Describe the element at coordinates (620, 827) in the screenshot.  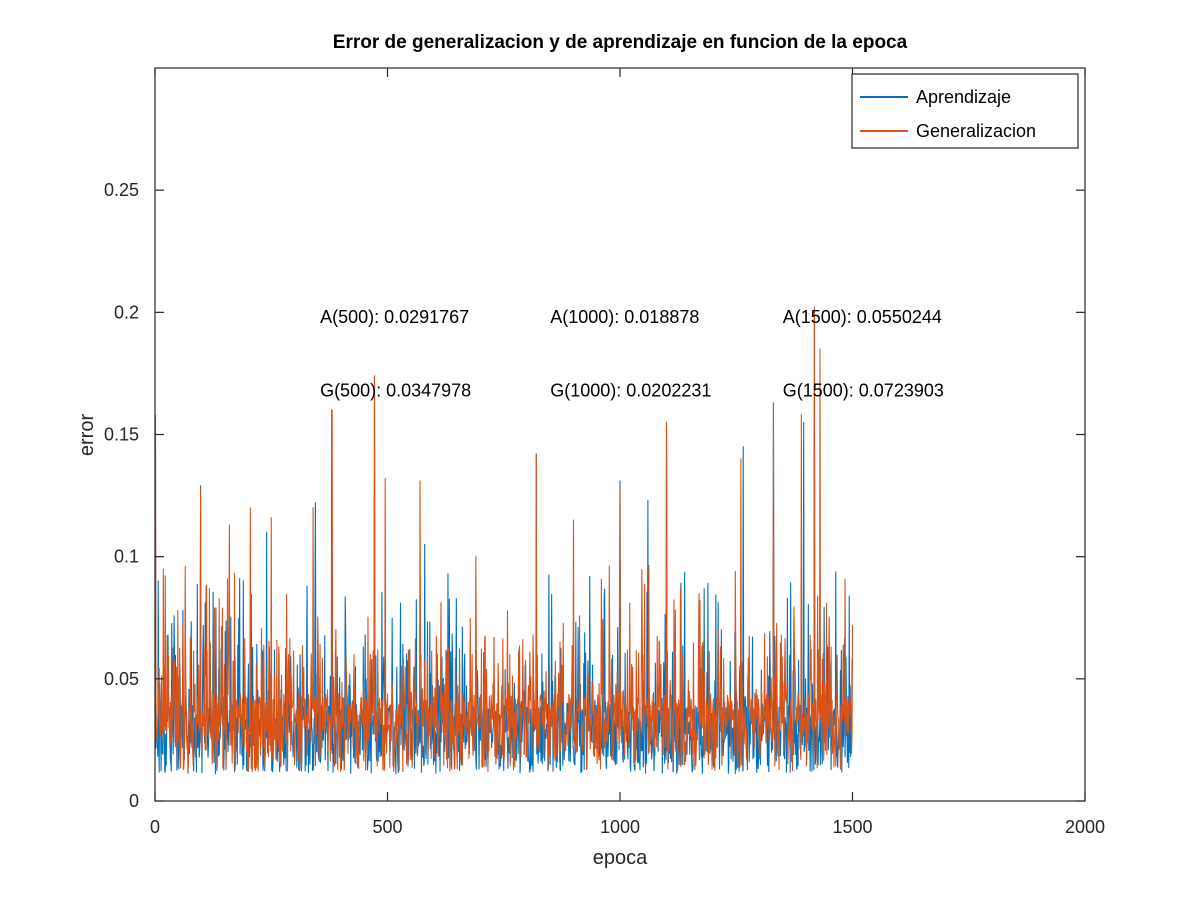
I see `x-tick-label: 1000` at that location.